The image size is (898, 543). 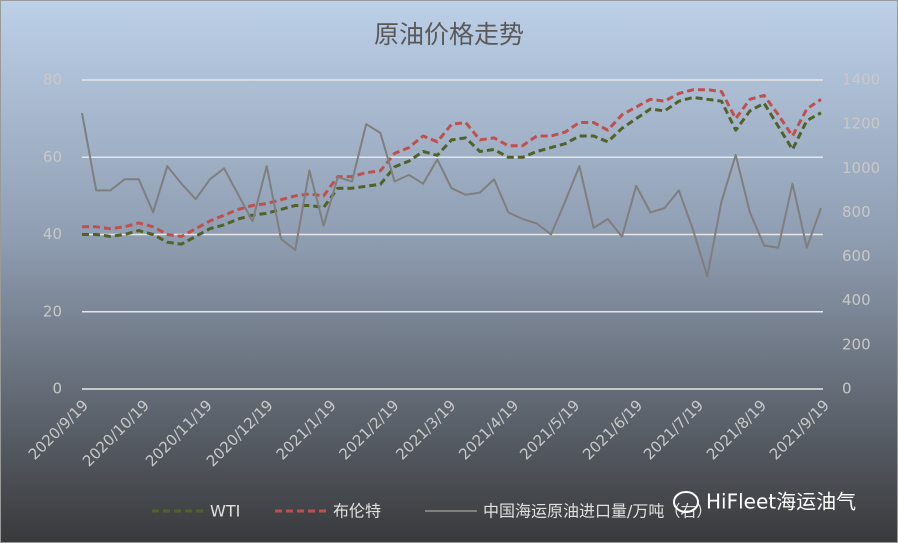 I want to click on legend-item: 中国海运原油进口量/万吨（右）, so click(x=568, y=511).